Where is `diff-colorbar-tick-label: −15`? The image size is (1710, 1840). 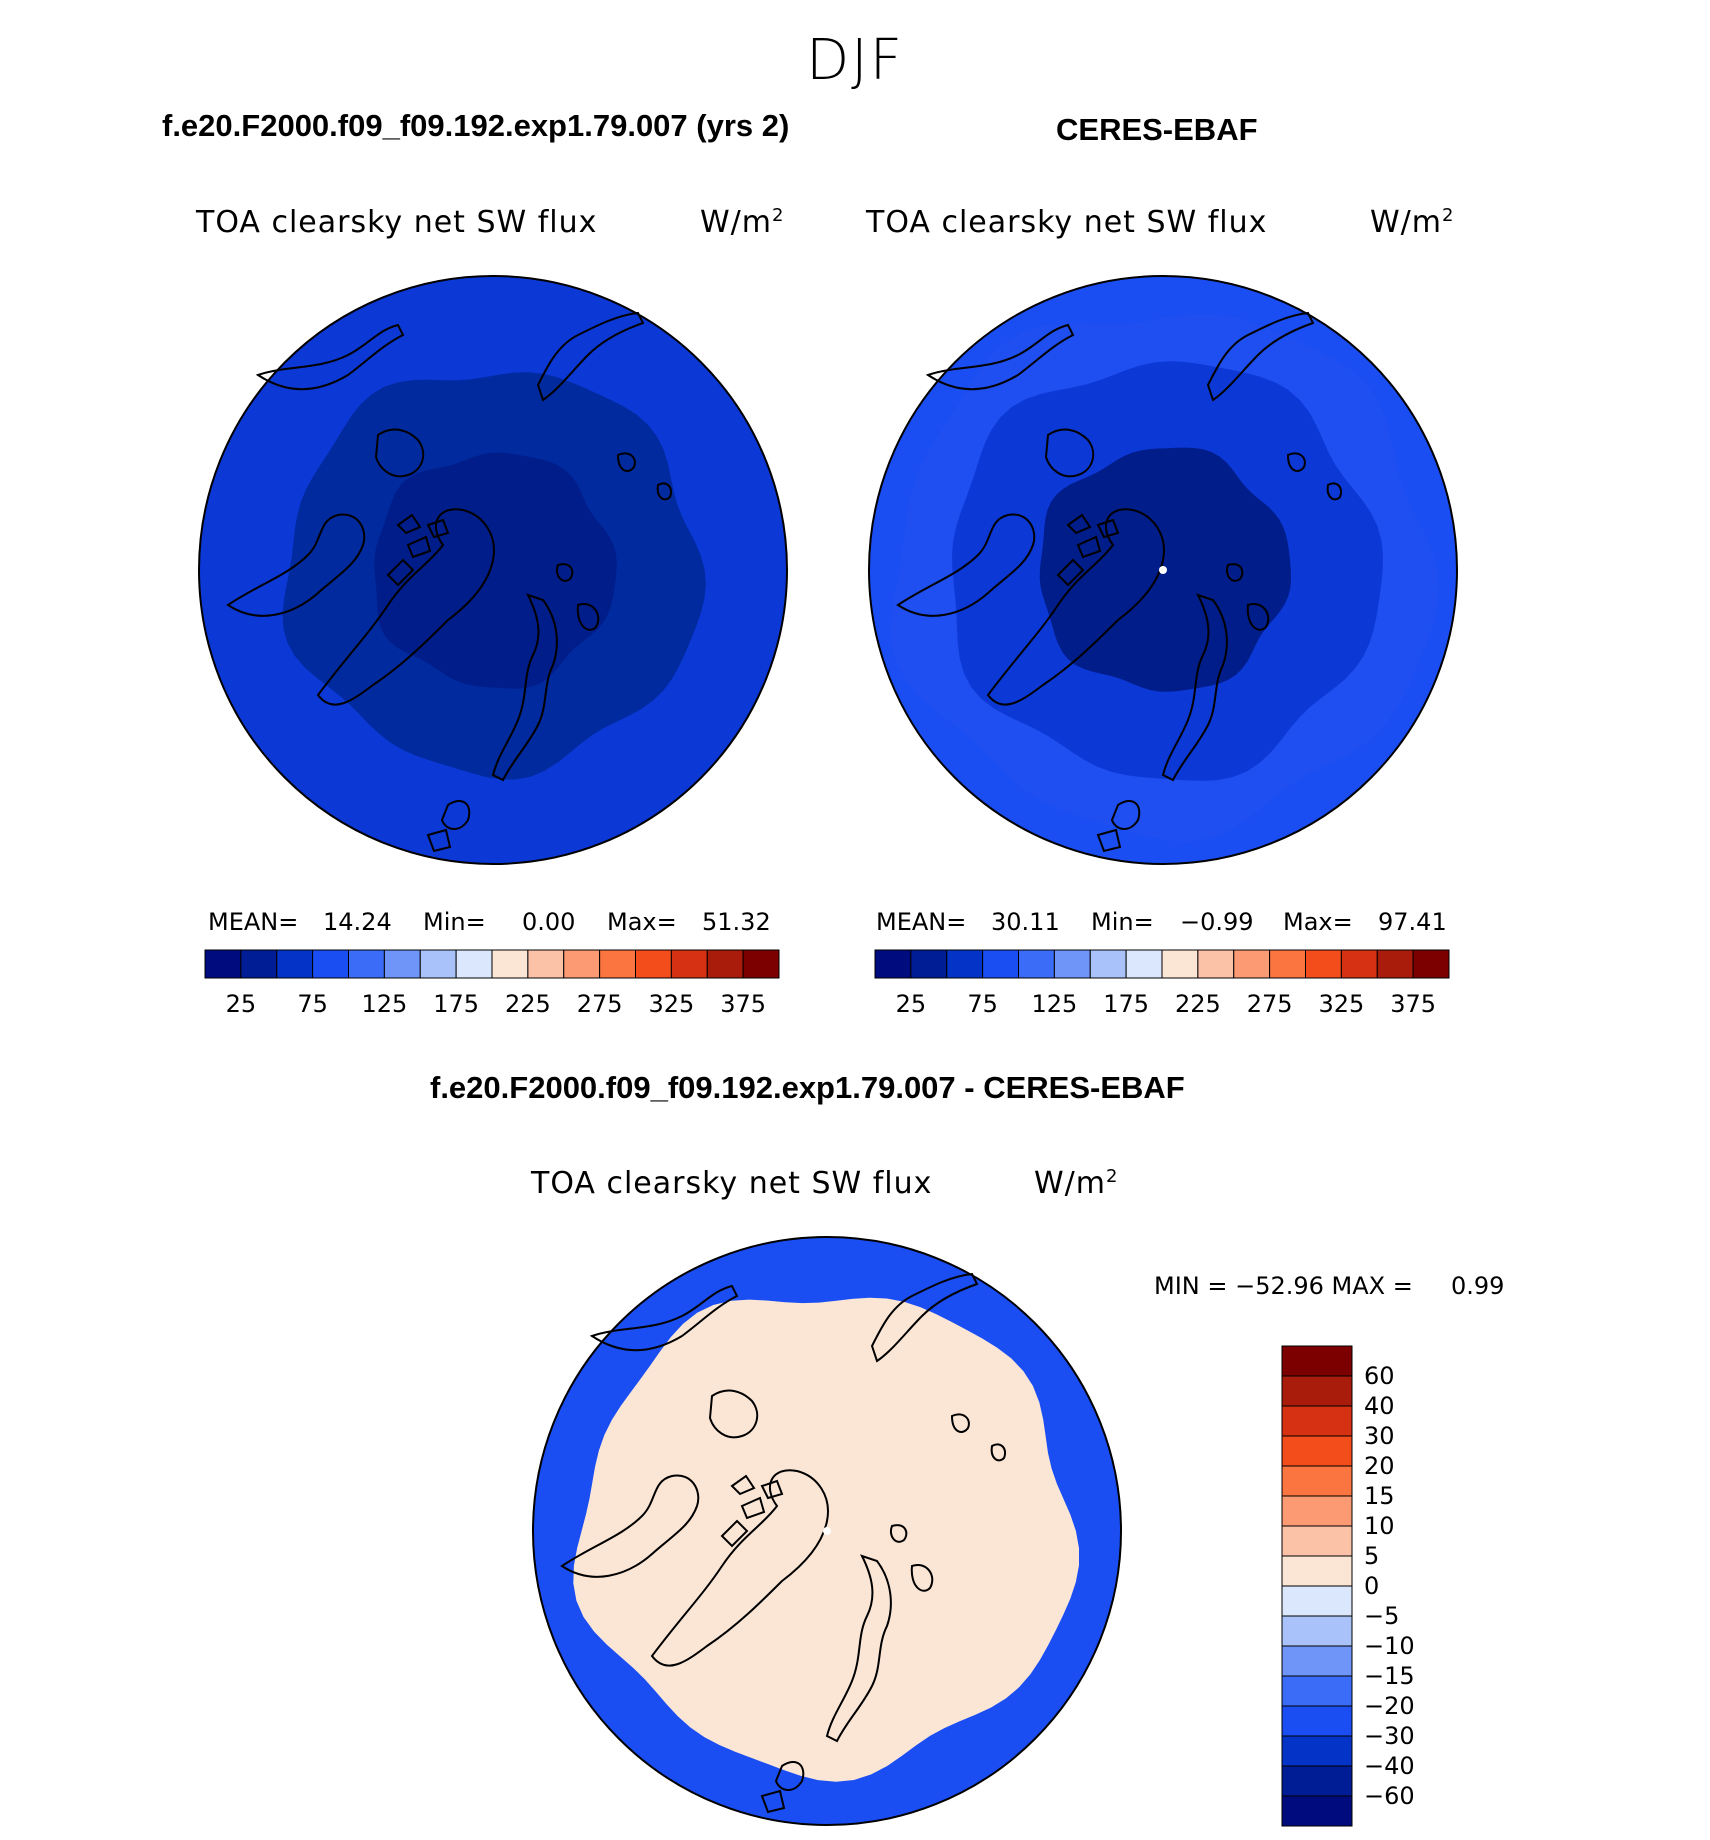 diff-colorbar-tick-label: −15 is located at coordinates (1389, 1676).